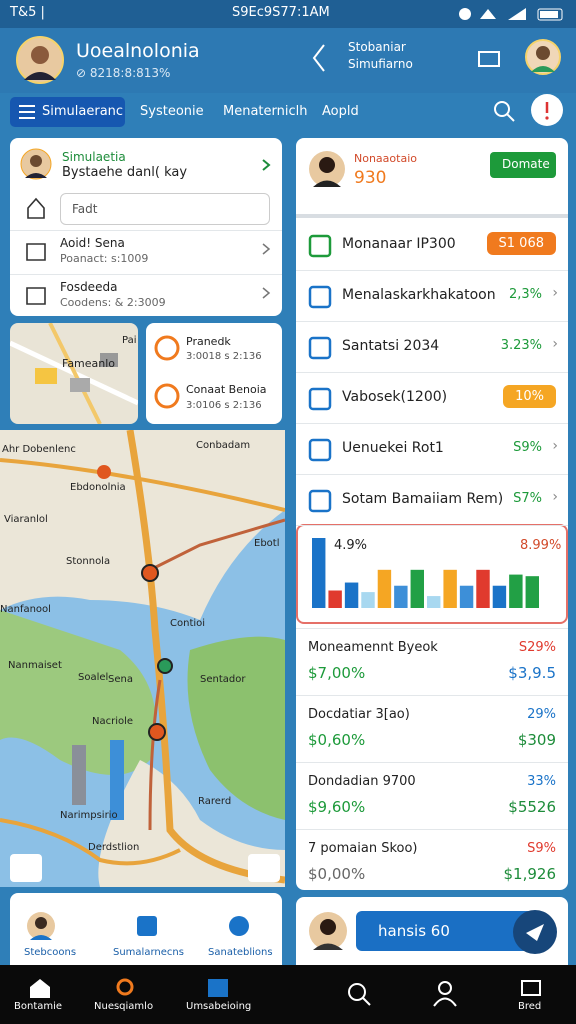 This screenshot has width=576, height=1024. Describe the element at coordinates (39, 449) in the screenshot. I see `map-label: Ahr Dobenlenc` at that location.